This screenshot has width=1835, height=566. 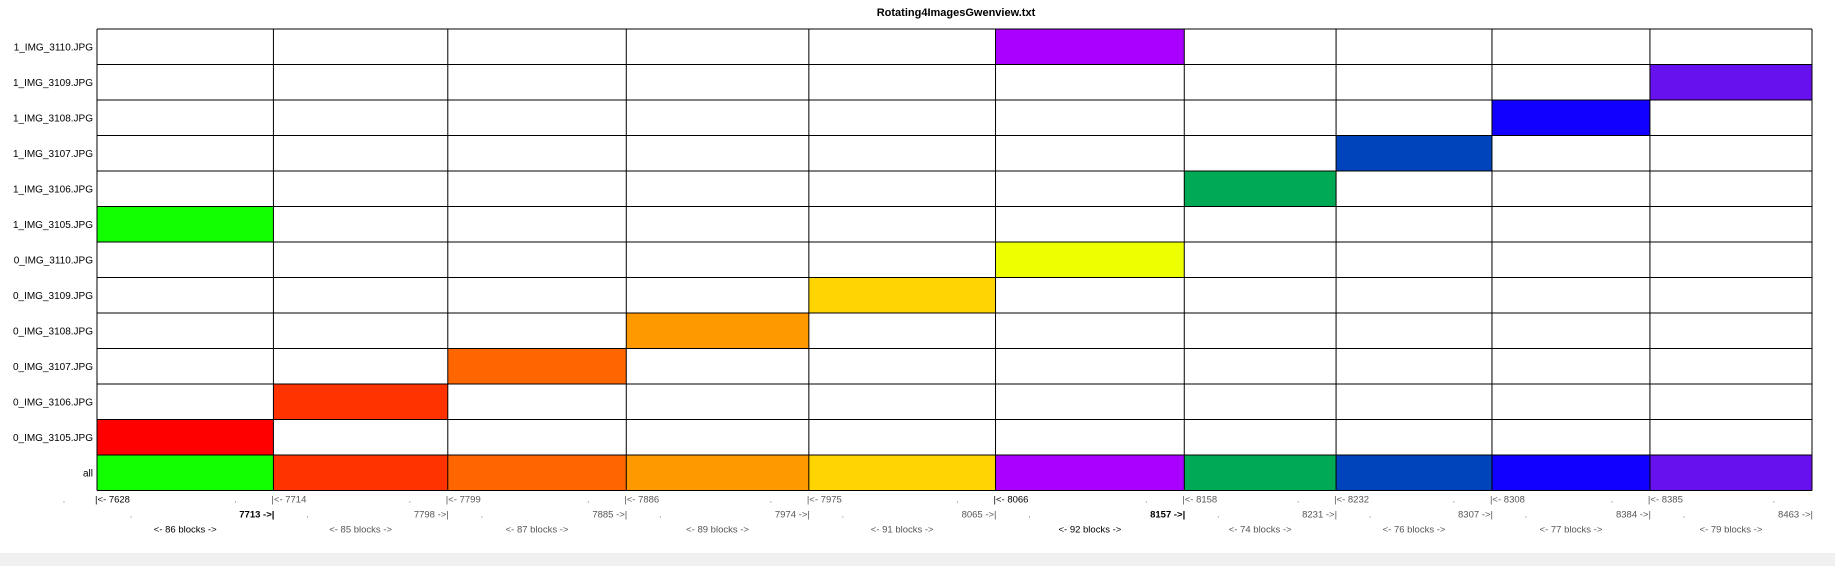 I want to click on segment-start-label: |<- 7975, so click(x=824, y=500).